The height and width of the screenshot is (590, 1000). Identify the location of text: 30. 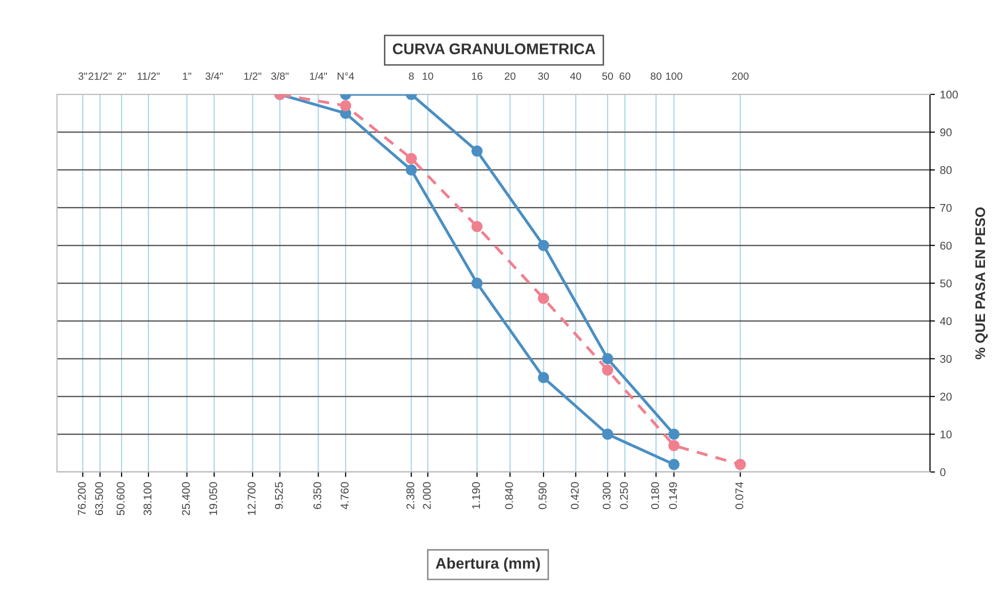
(543, 76).